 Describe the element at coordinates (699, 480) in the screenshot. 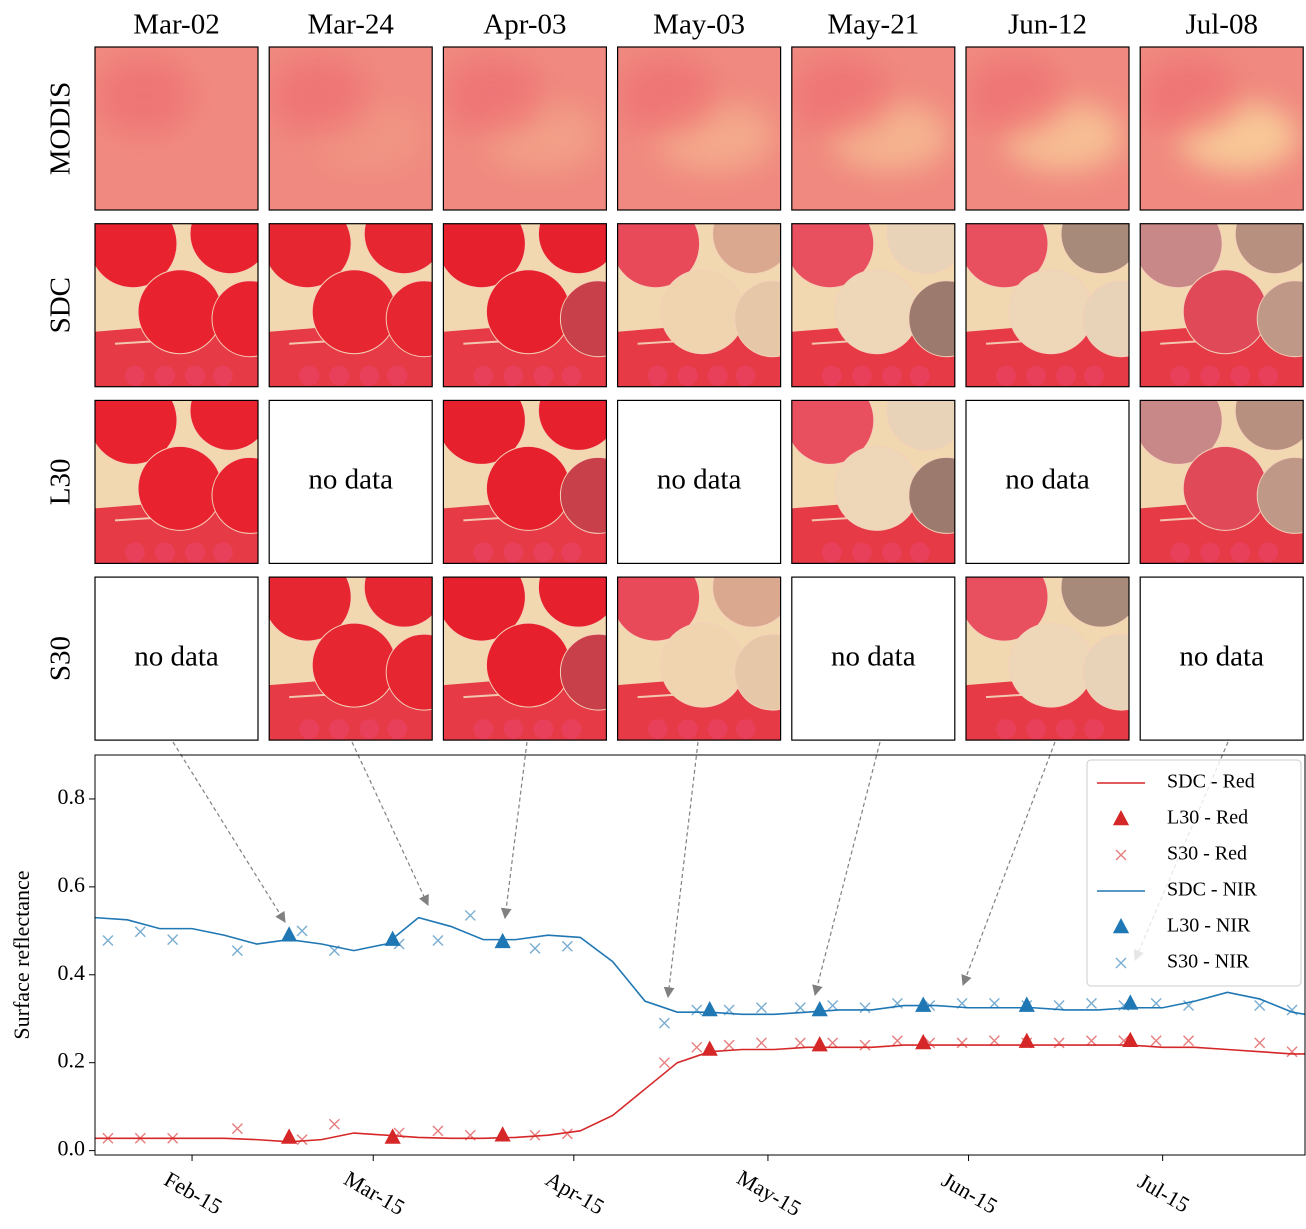

I see `no-data-label: no data` at that location.